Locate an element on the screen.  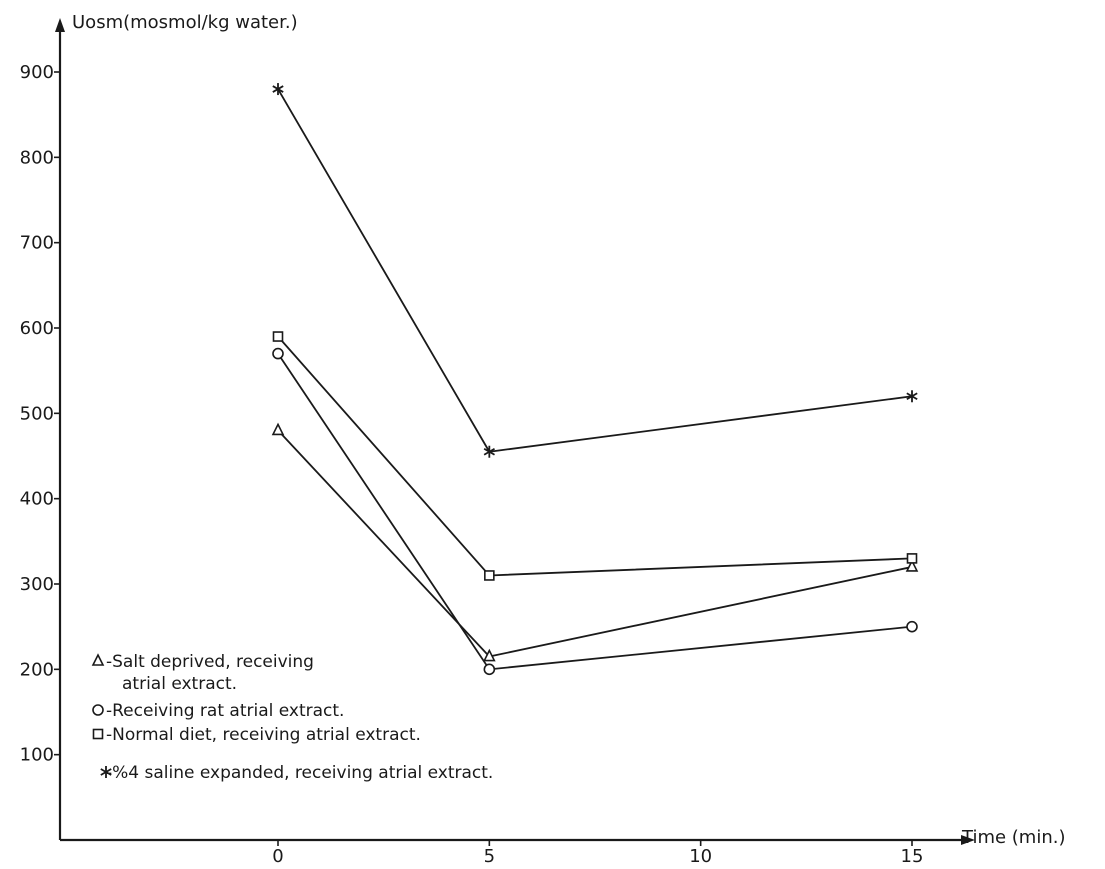
y-tick-label: 400 is located at coordinates (37, 499).